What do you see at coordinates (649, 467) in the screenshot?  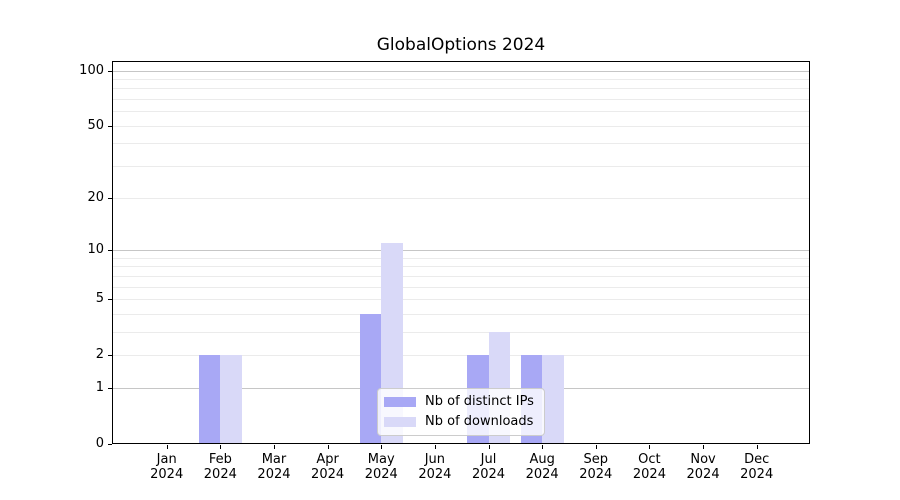 I see `x-tick-label-oct: Oct 2024` at bounding box center [649, 467].